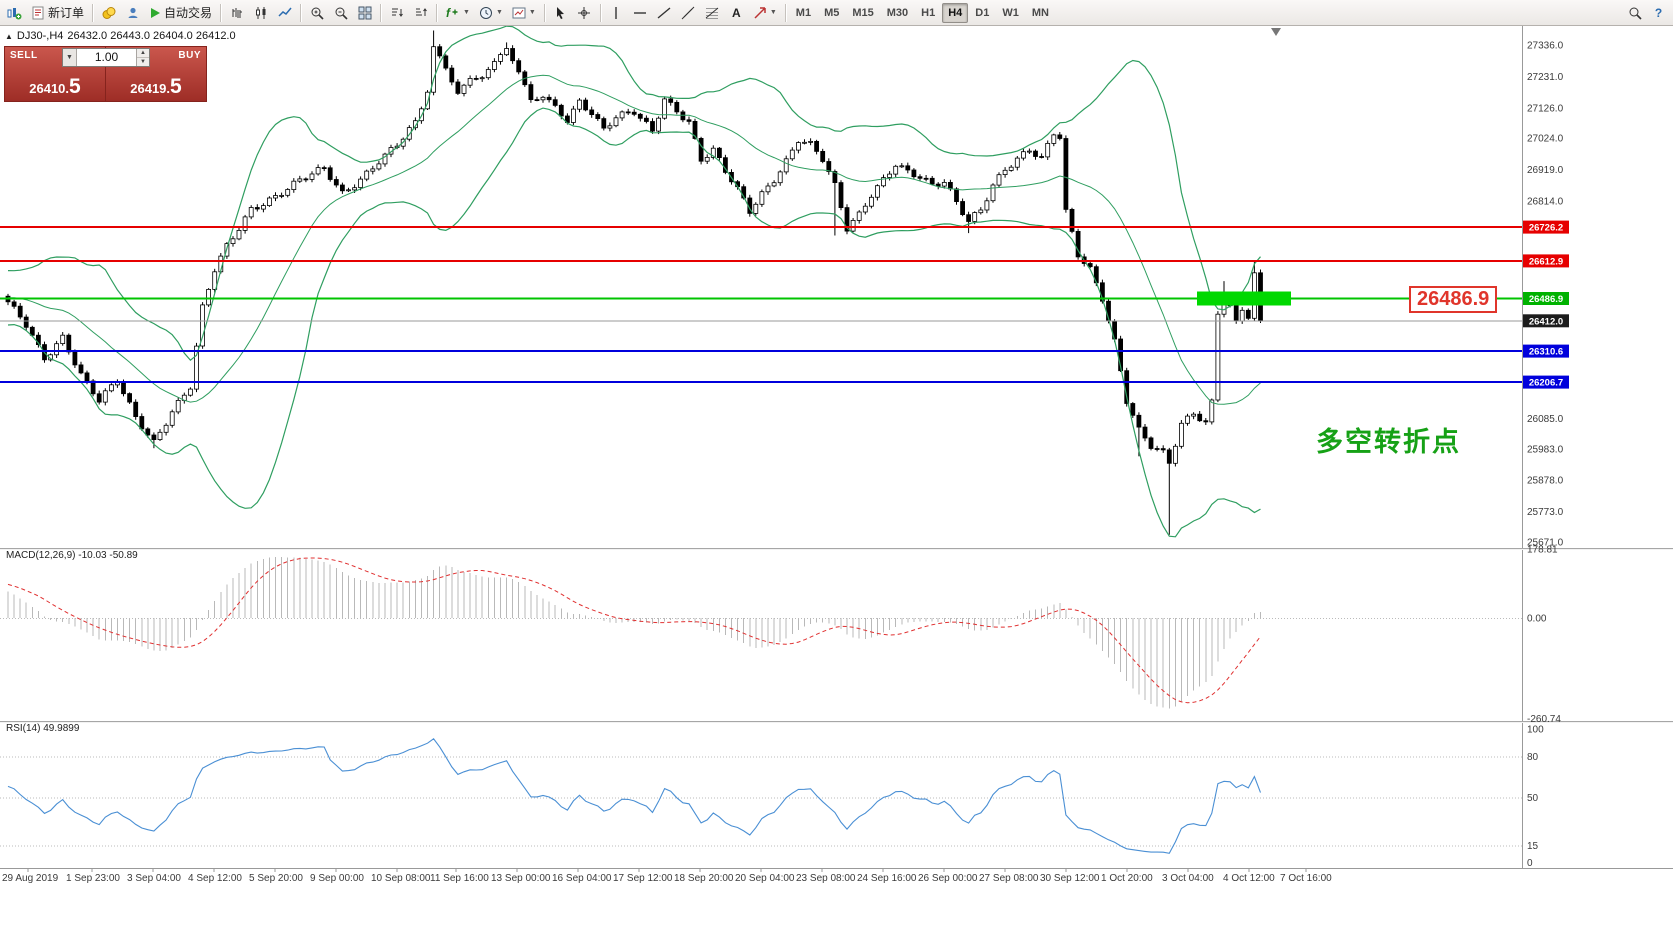  What do you see at coordinates (521, 878) in the screenshot?
I see `time-axis-label: 13 Sep 00:00` at bounding box center [521, 878].